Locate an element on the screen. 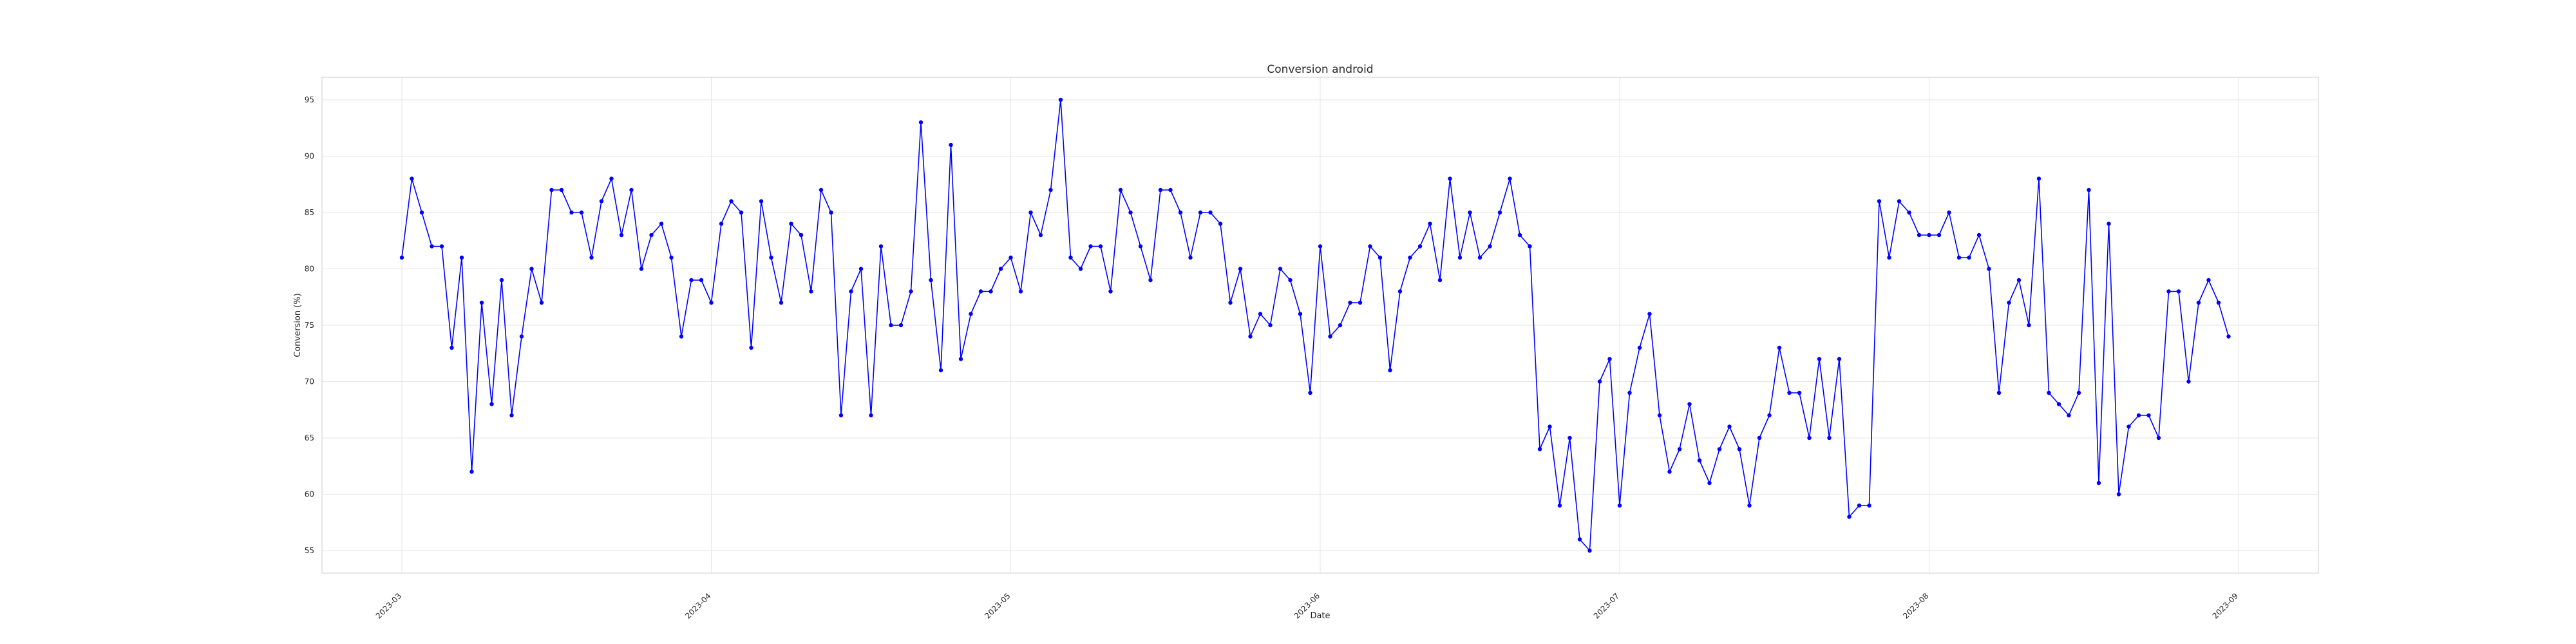  y-tick-label: 90 is located at coordinates (309, 156).